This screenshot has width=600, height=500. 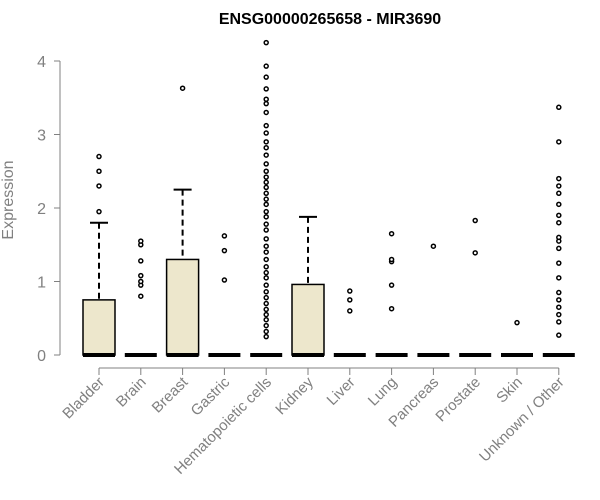 What do you see at coordinates (170, 394) in the screenshot?
I see `x-category-label: Breast` at bounding box center [170, 394].